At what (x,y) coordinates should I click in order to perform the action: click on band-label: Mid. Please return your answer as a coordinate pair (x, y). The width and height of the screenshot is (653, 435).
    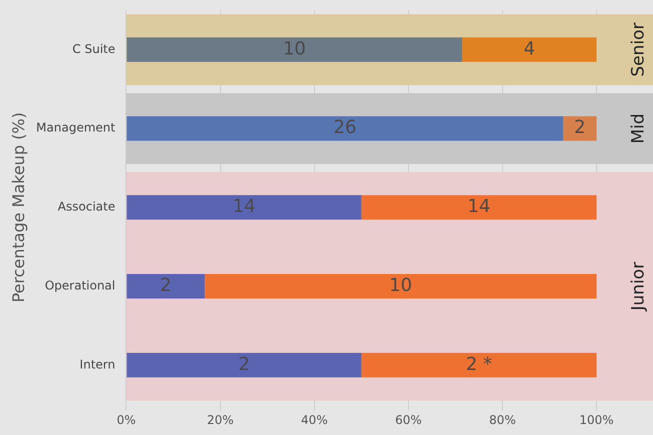
    Looking at the image, I should click on (638, 128).